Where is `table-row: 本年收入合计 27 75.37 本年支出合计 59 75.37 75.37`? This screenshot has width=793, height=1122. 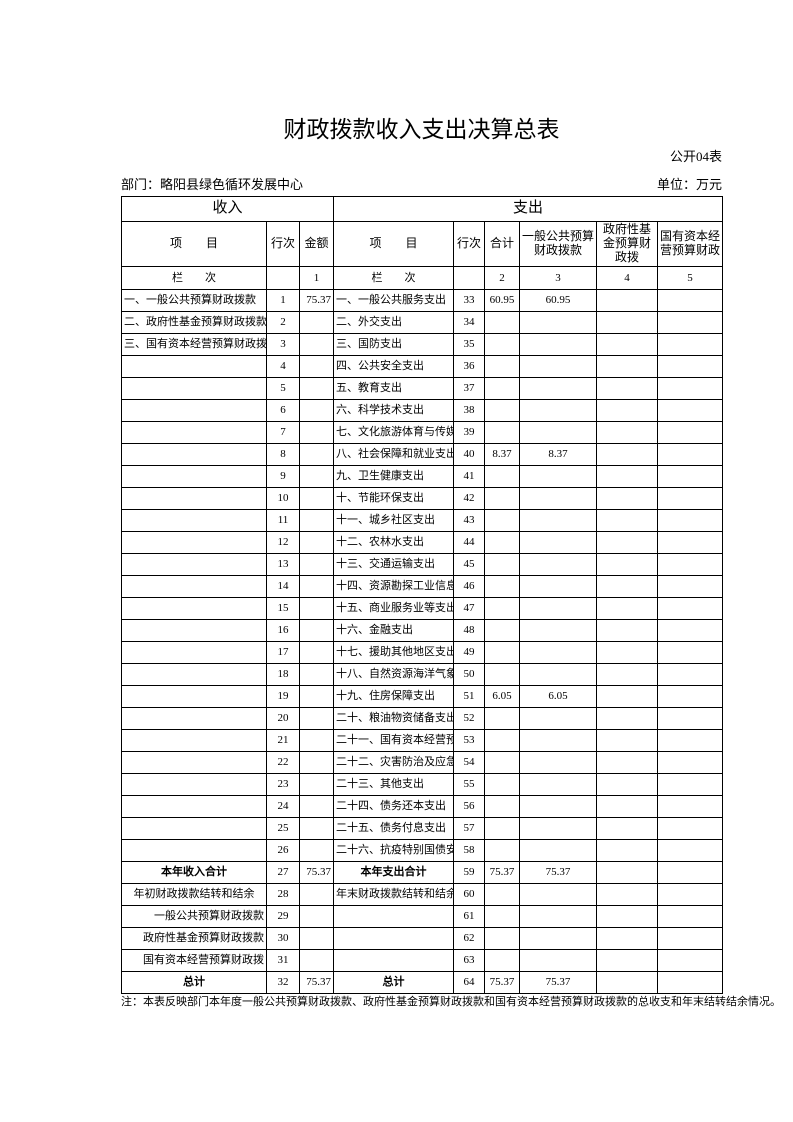
table-row: 本年收入合计 27 75.37 本年支出合计 59 75.37 75.37 is located at coordinates (422, 872).